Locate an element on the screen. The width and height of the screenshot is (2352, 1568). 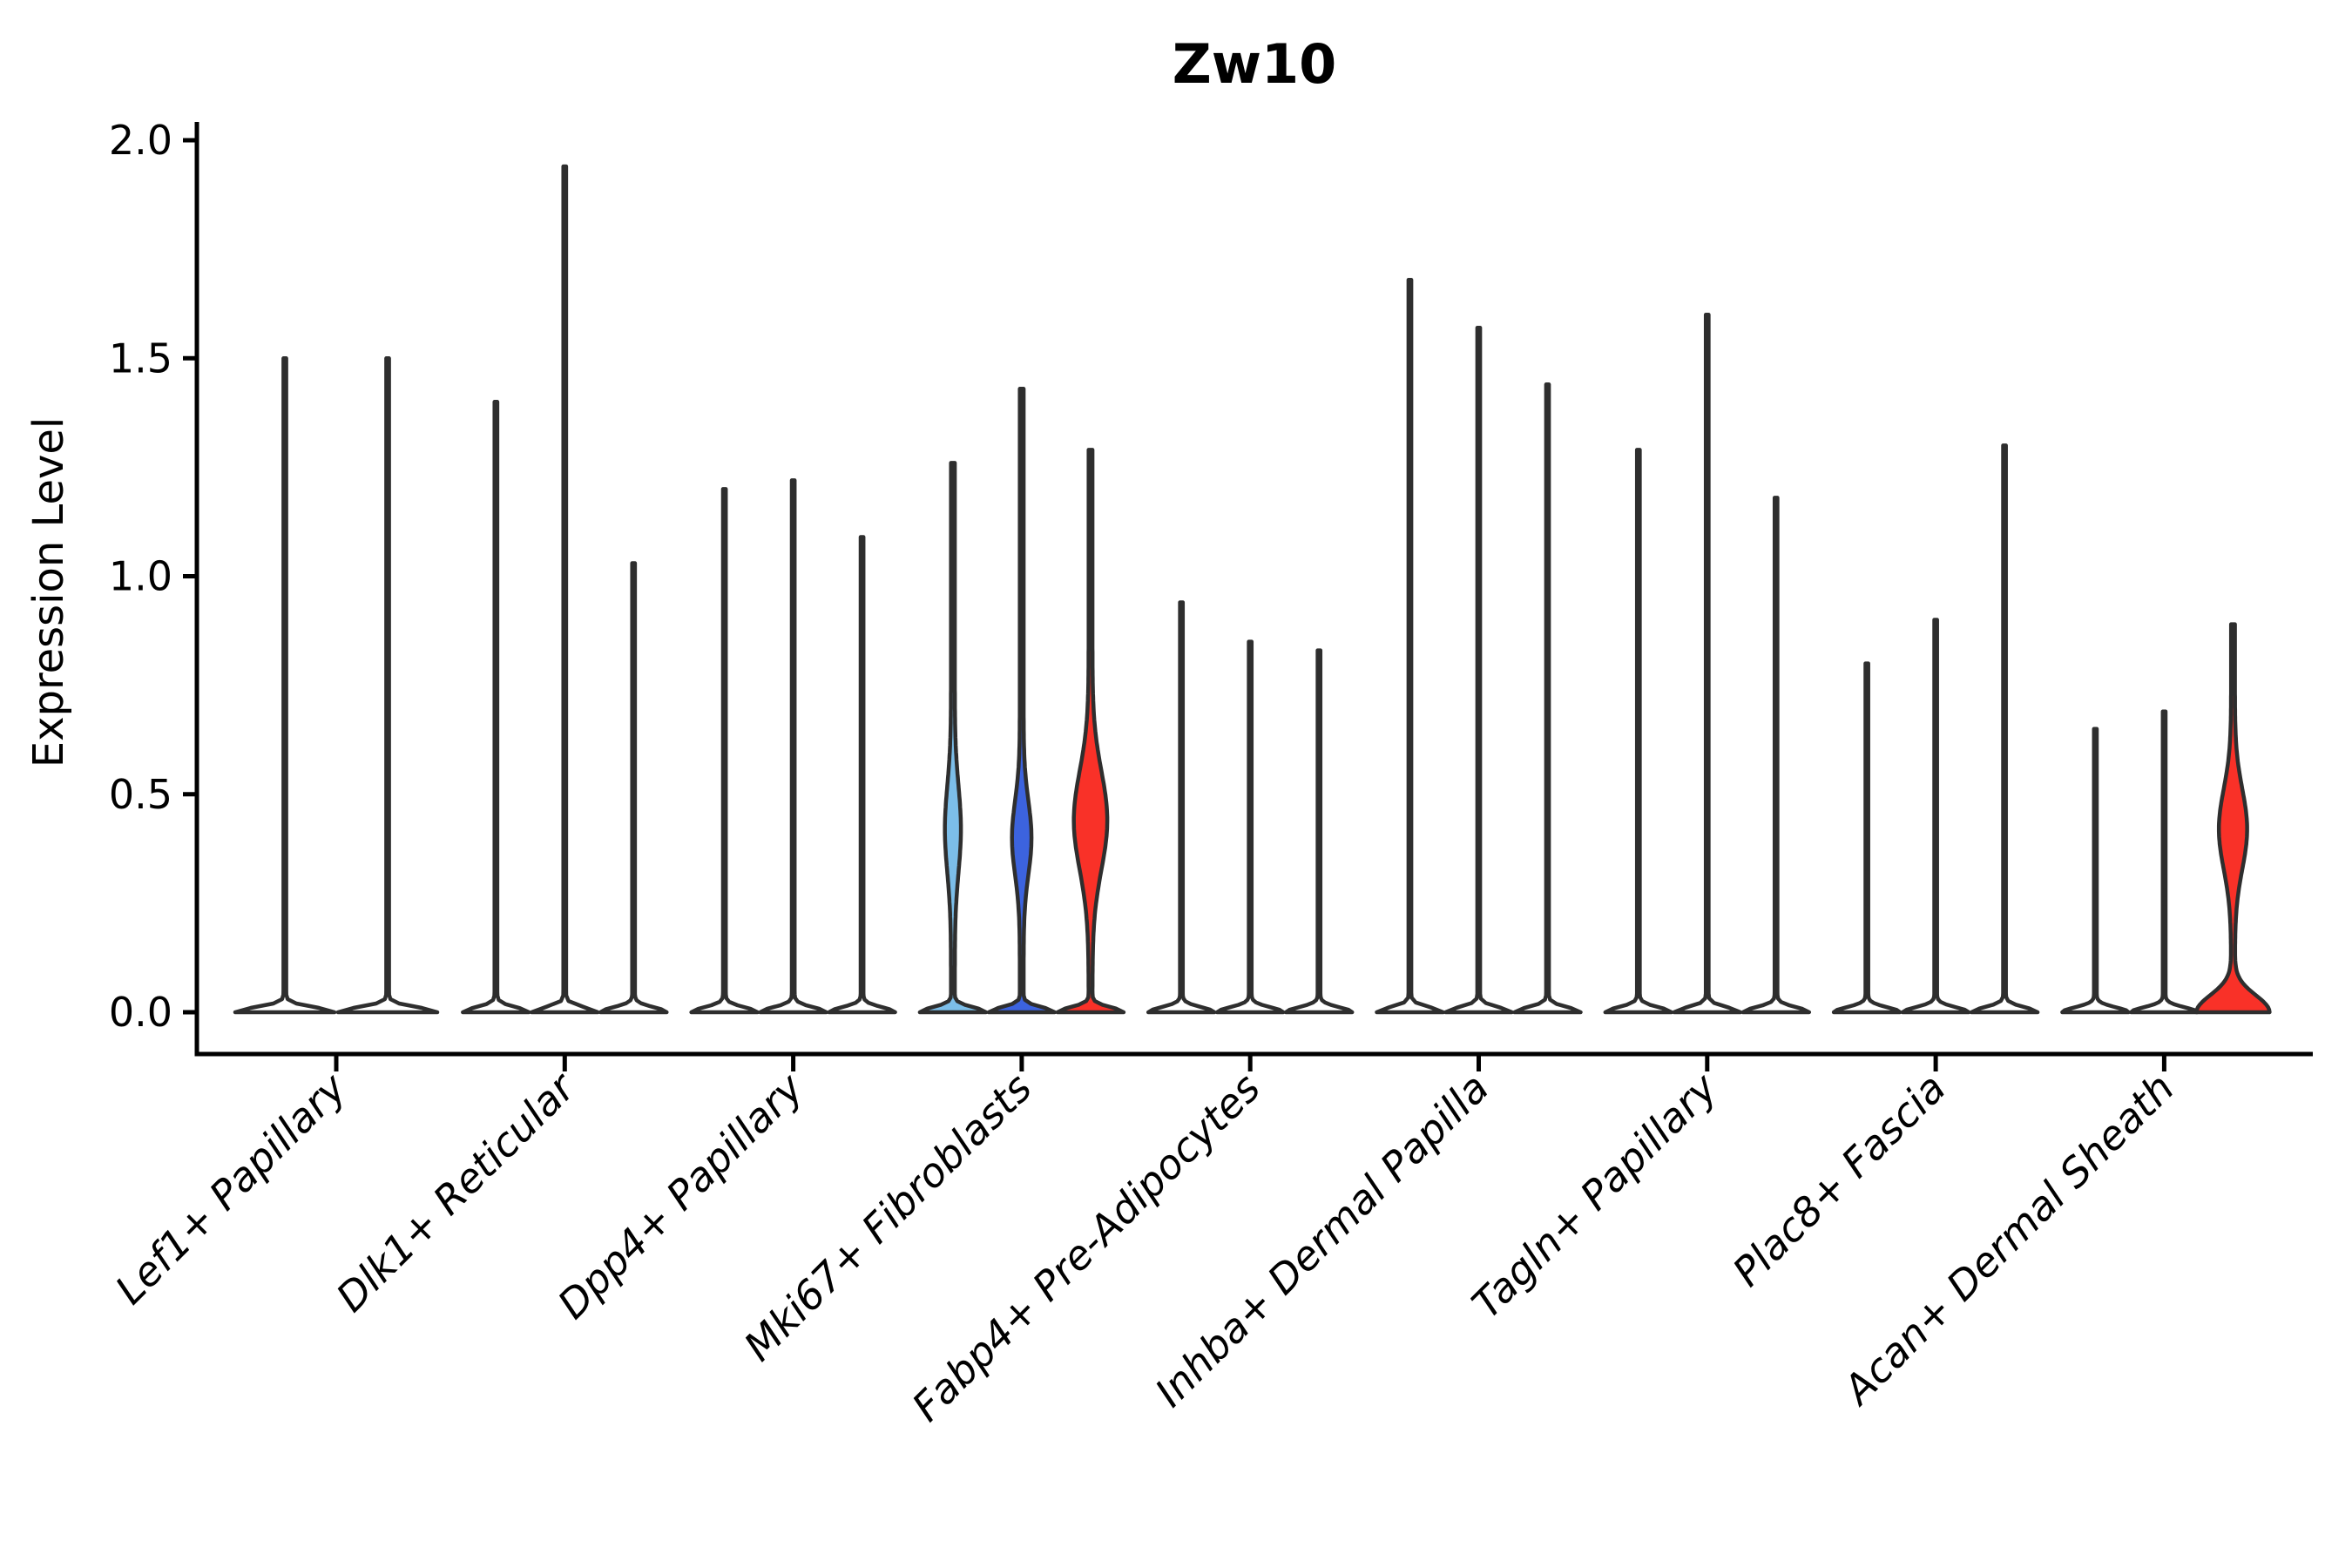
y-tick-label: 1.0 is located at coordinates (140, 576).